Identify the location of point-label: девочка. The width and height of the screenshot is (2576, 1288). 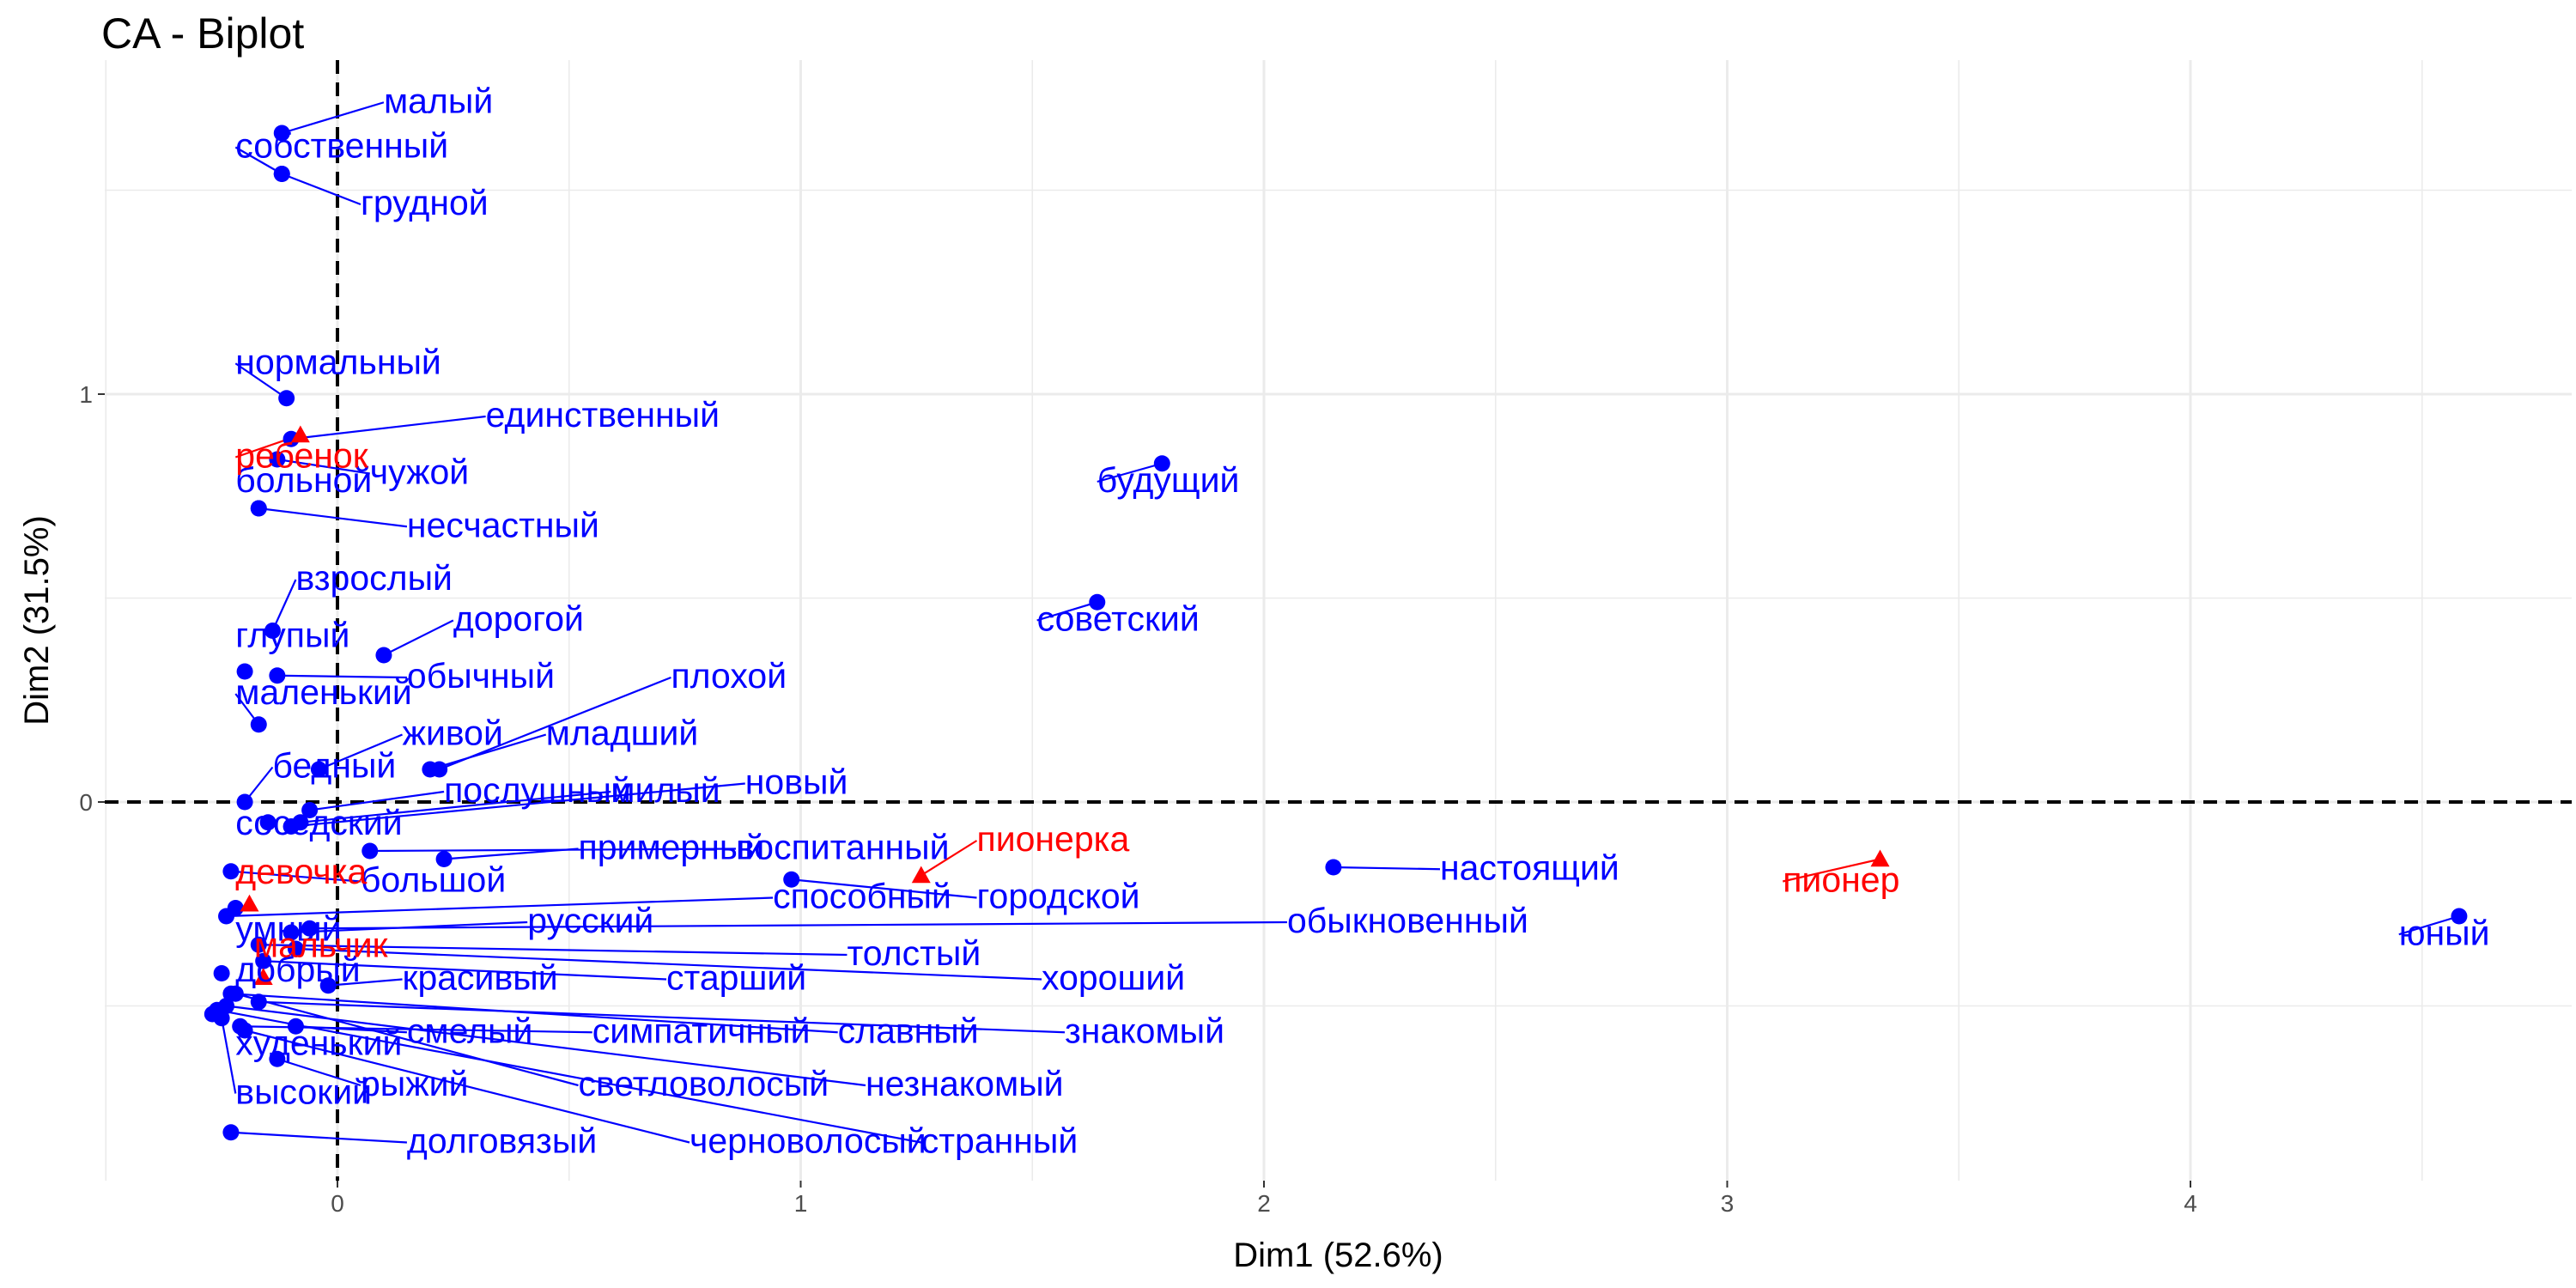
(301, 872).